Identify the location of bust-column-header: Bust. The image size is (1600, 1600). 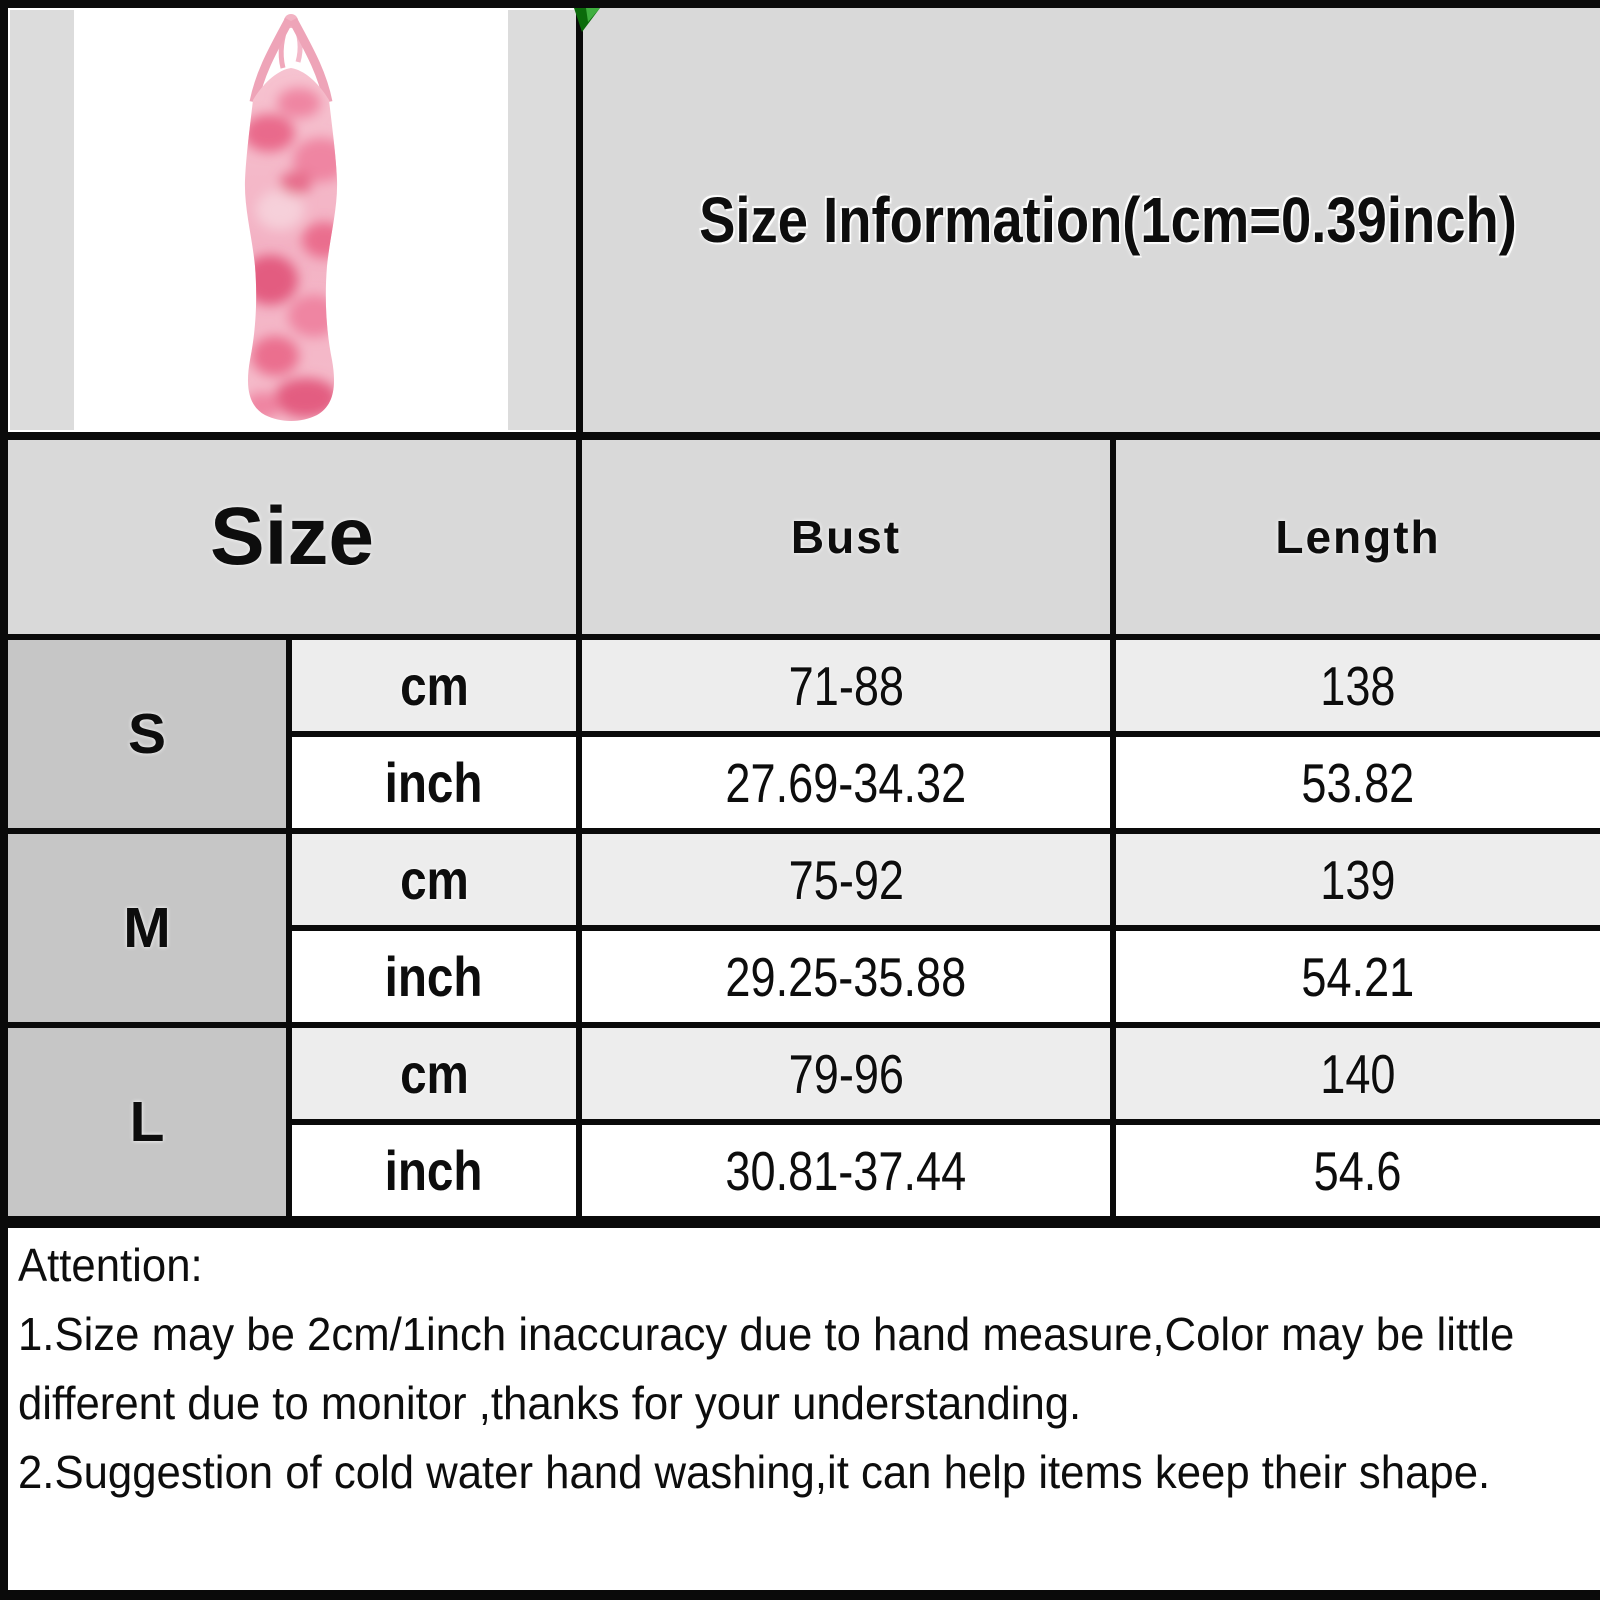
(846, 537).